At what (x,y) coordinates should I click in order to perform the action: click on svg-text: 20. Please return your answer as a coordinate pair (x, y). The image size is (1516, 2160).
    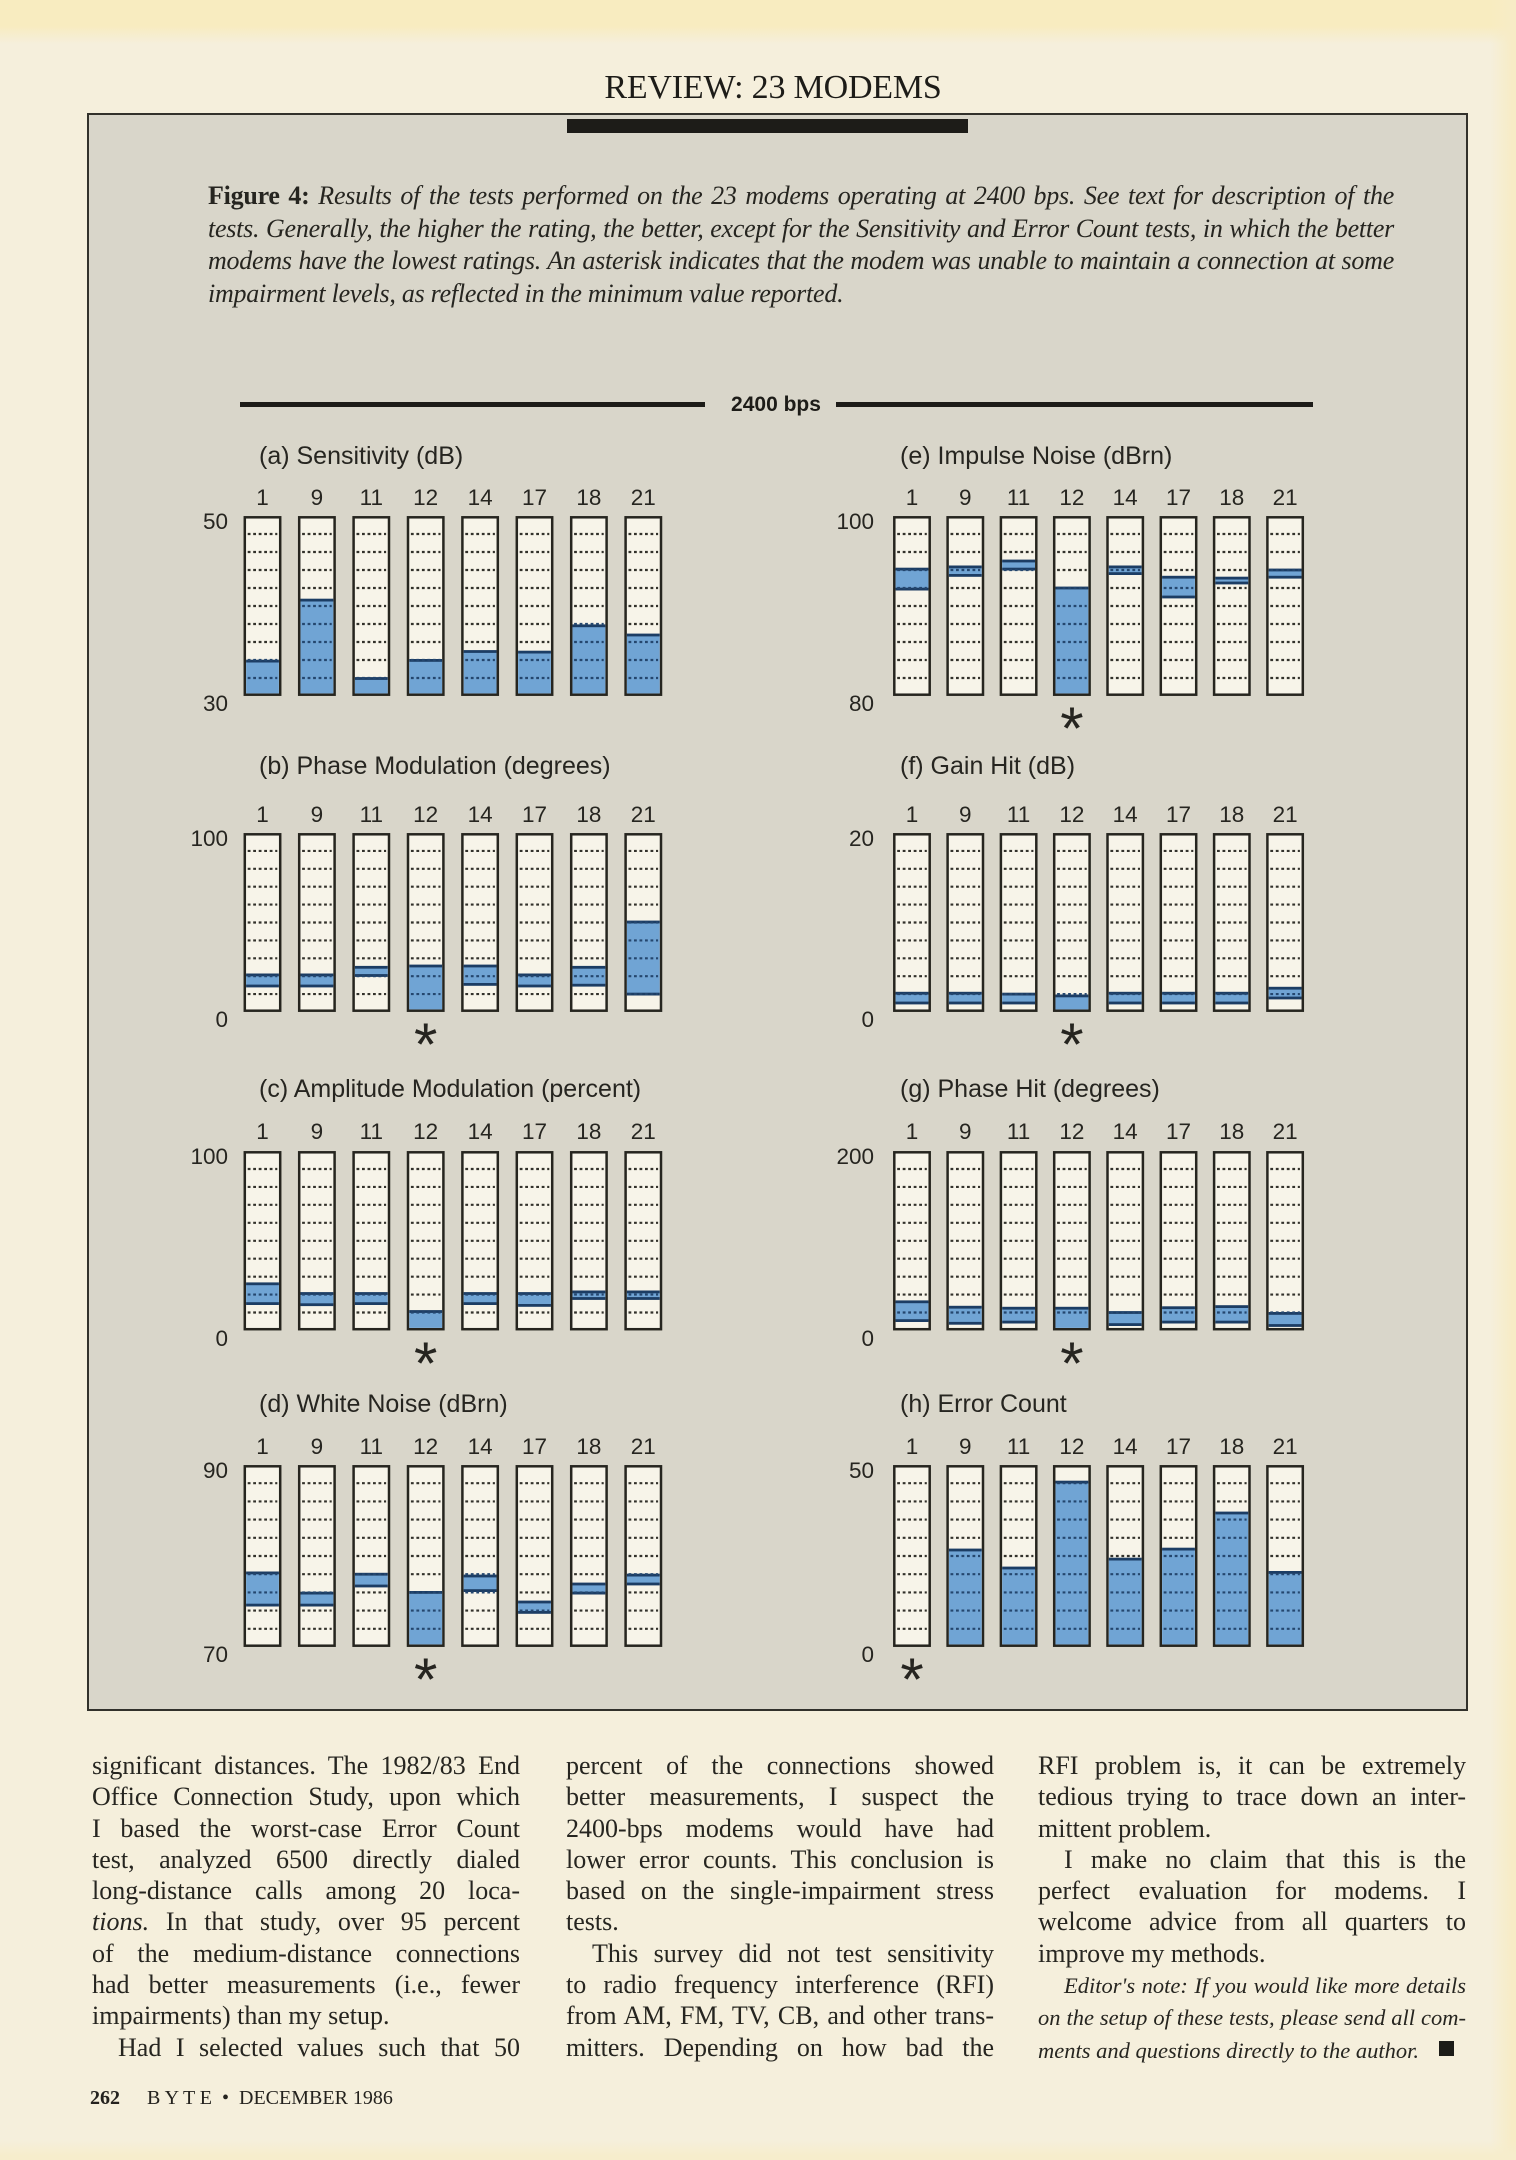
    Looking at the image, I should click on (861, 838).